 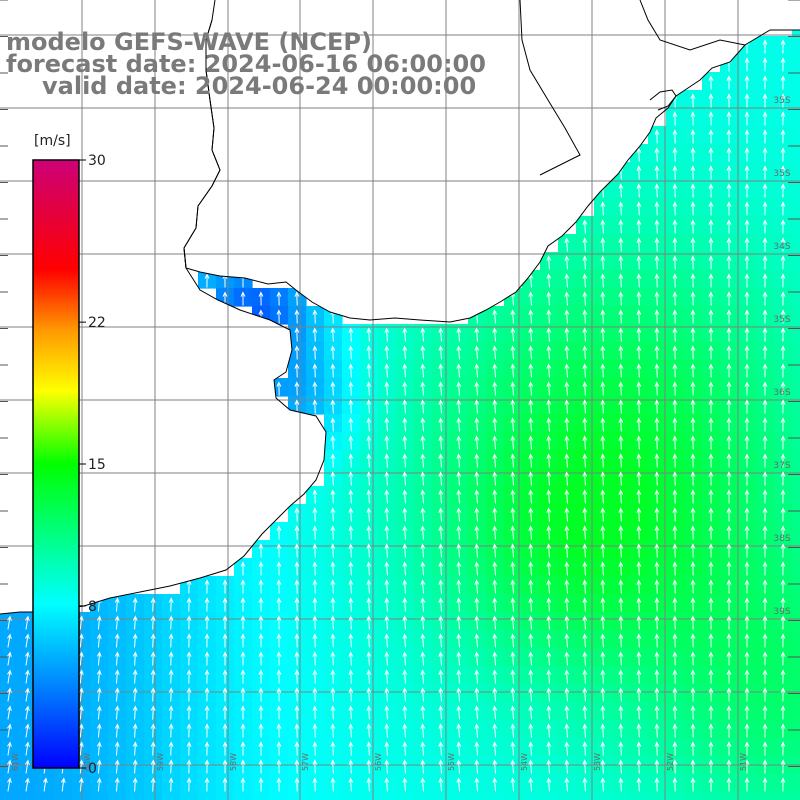 I want to click on colorbar: 30 22 15 8 0, so click(x=69, y=465).